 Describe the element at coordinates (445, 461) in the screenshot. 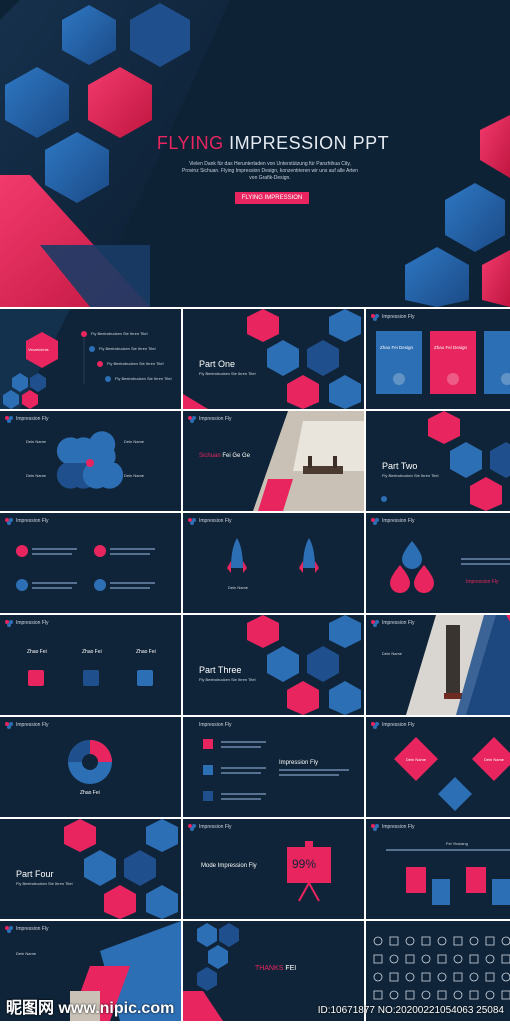

I see `part-two-decoration` at that location.